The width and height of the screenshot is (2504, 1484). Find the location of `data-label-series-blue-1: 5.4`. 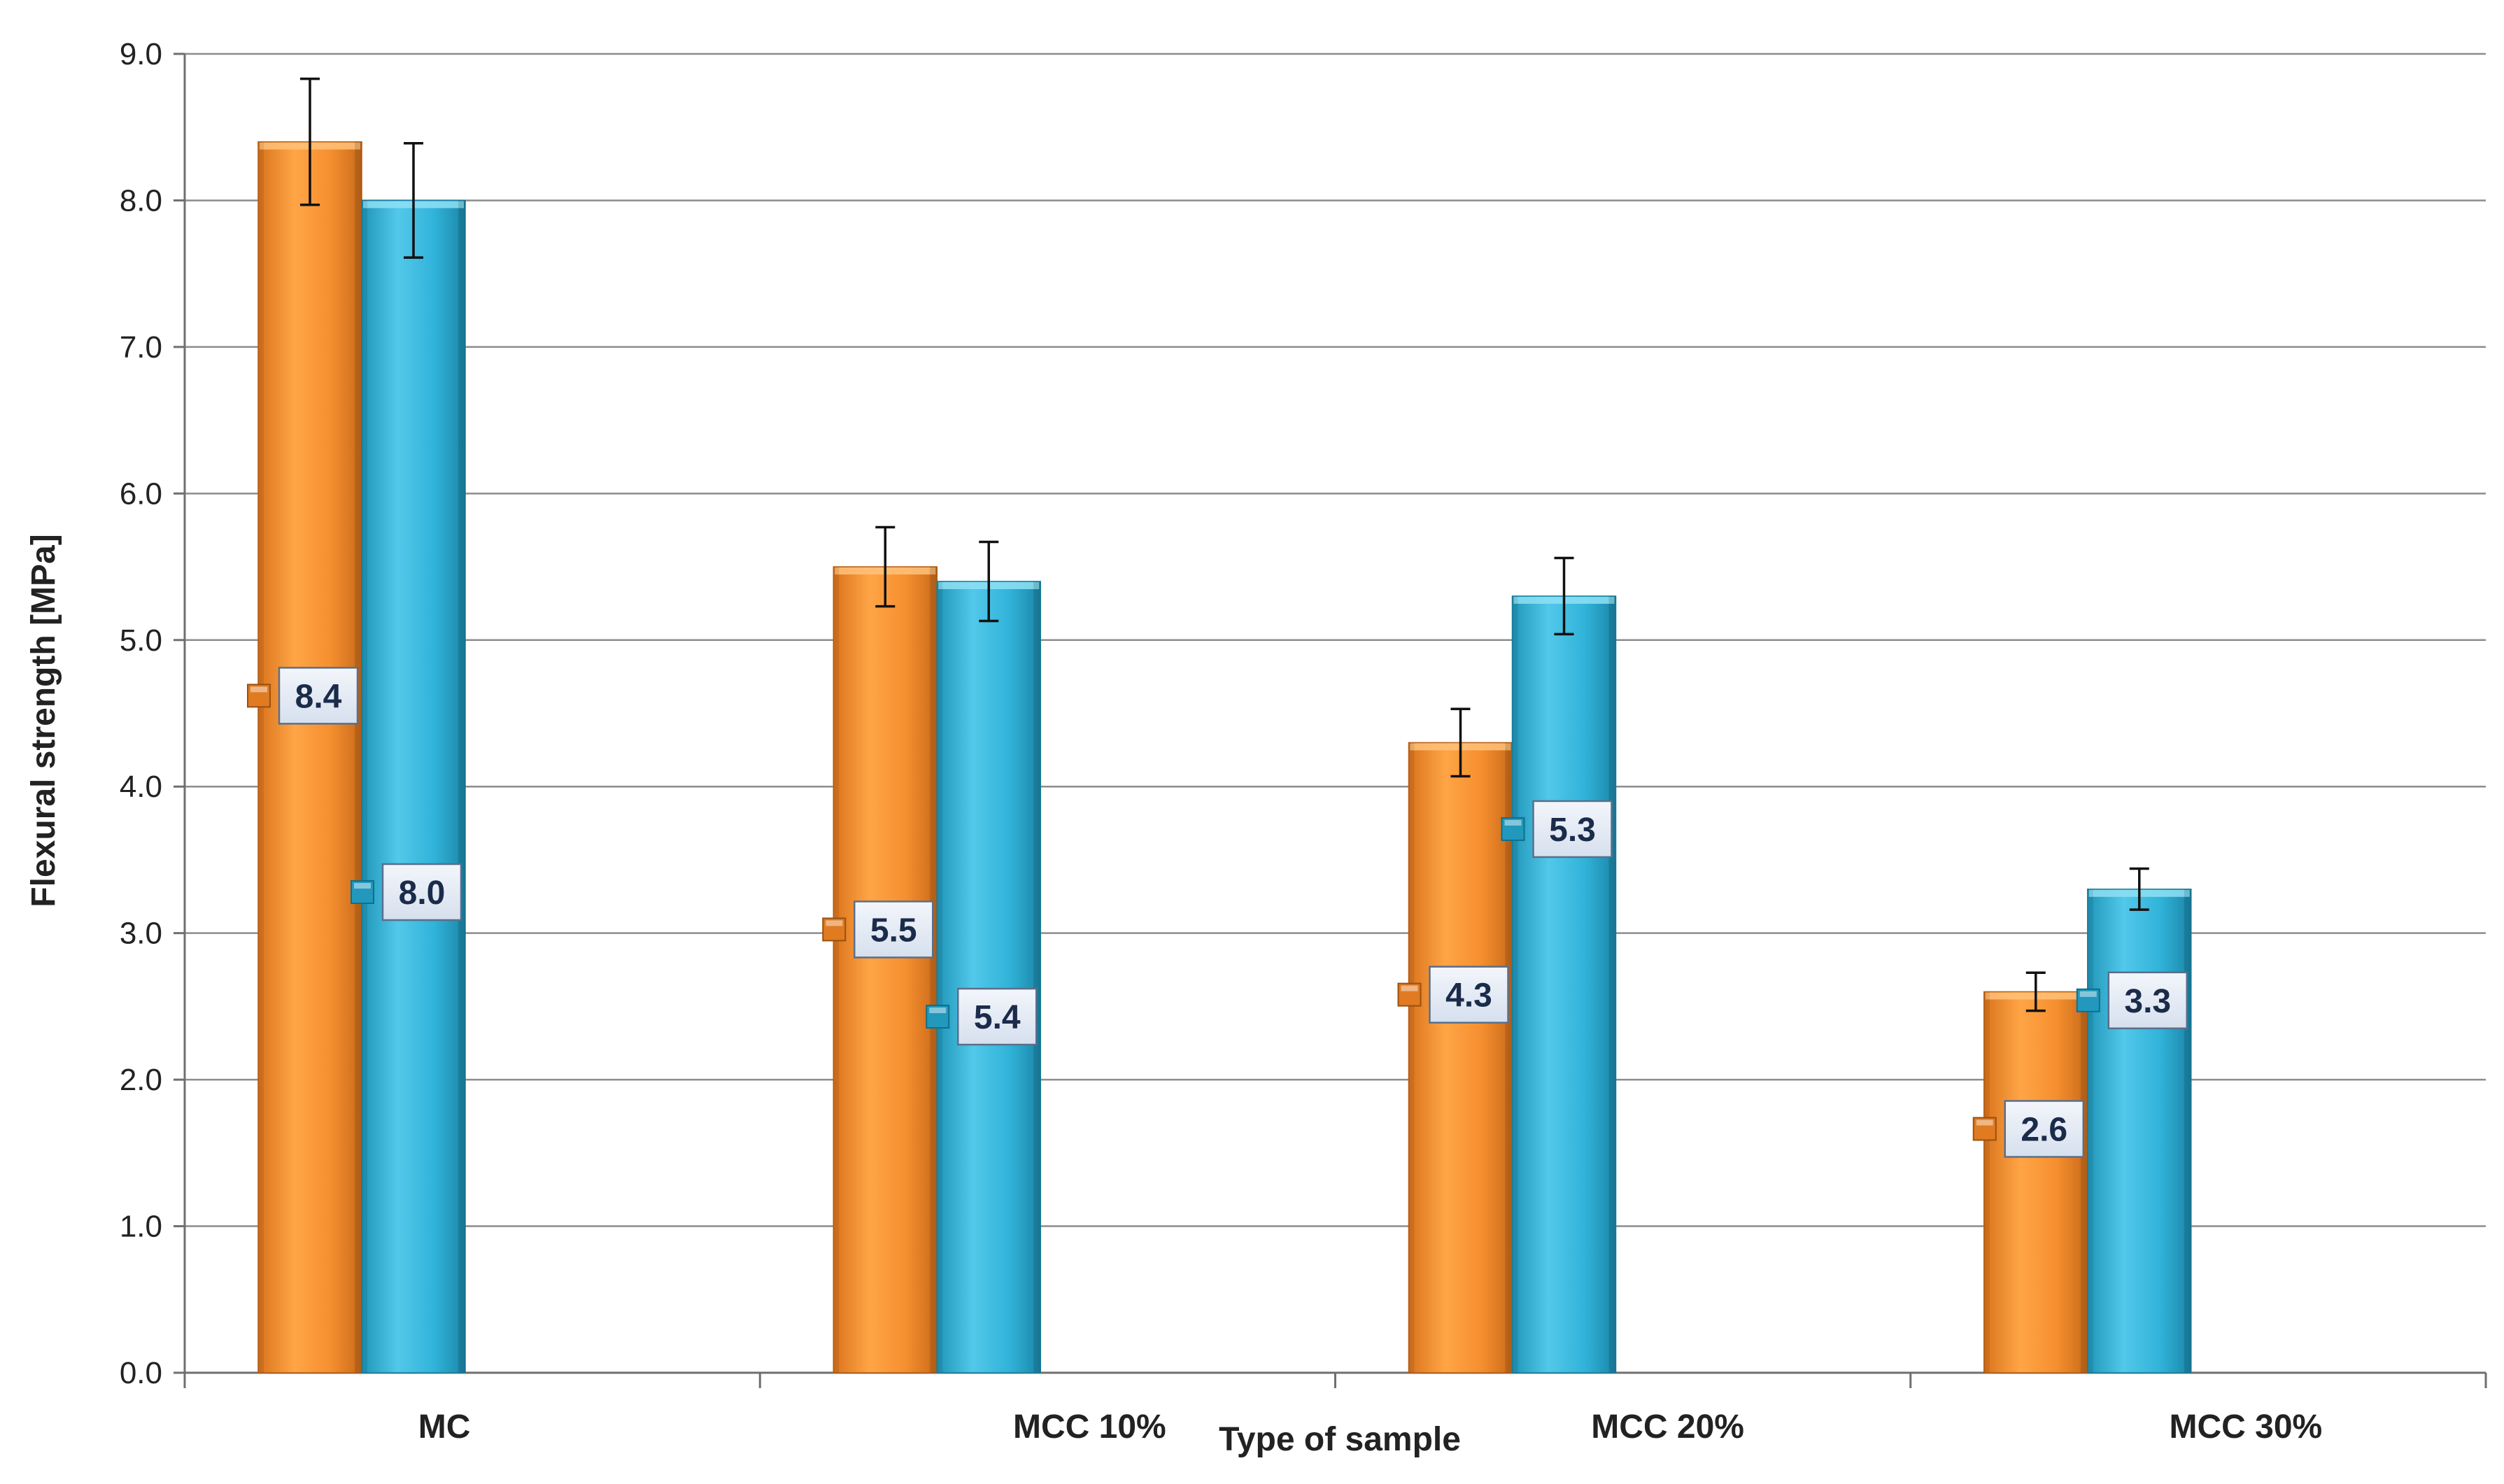

data-label-series-blue-1: 5.4 is located at coordinates (982, 1017).